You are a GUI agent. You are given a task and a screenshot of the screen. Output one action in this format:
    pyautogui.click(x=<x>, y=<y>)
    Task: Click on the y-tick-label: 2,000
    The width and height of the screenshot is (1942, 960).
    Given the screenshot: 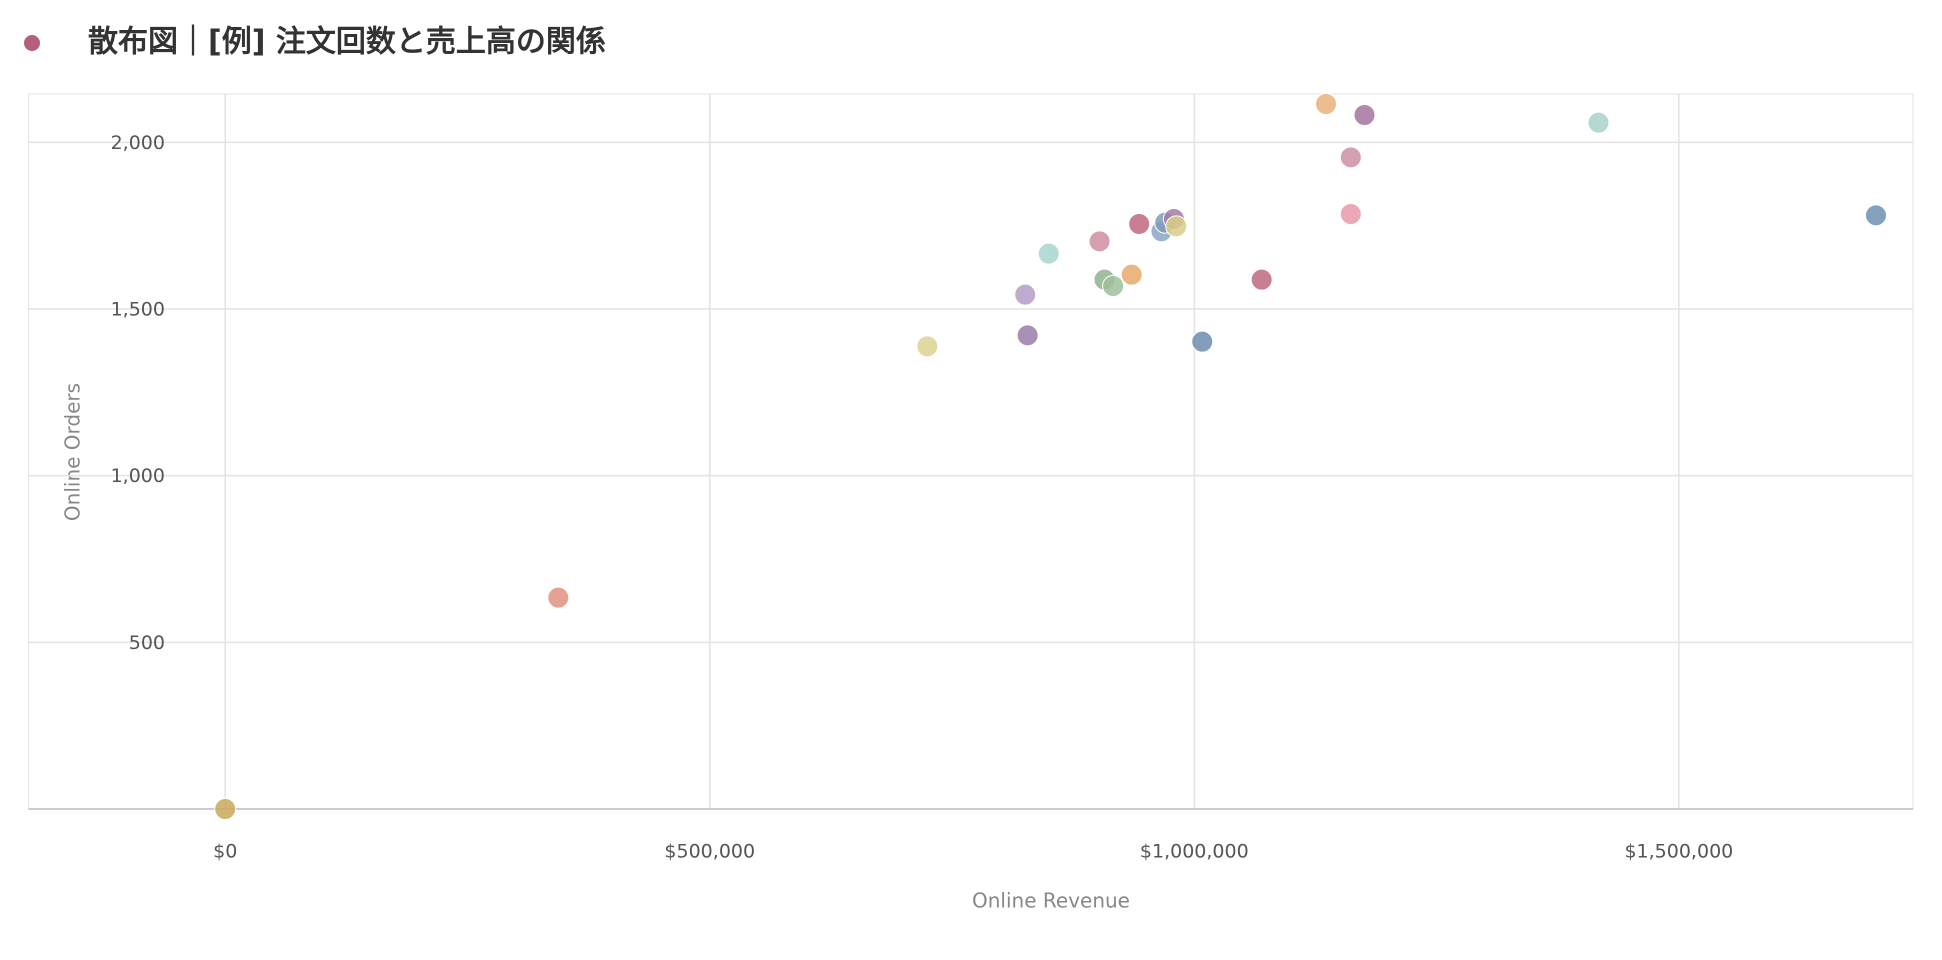 What is the action you would take?
    pyautogui.click(x=138, y=143)
    